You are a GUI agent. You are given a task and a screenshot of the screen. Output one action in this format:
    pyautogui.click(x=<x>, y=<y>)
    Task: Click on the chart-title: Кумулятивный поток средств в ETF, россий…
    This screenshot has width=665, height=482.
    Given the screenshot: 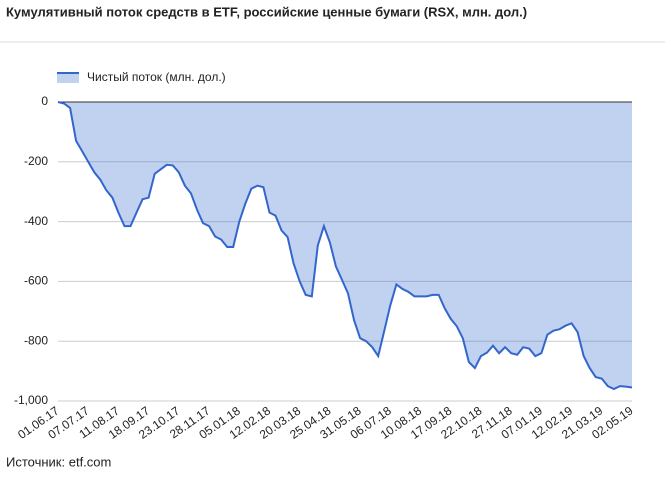 What is the action you would take?
    pyautogui.click(x=266, y=11)
    